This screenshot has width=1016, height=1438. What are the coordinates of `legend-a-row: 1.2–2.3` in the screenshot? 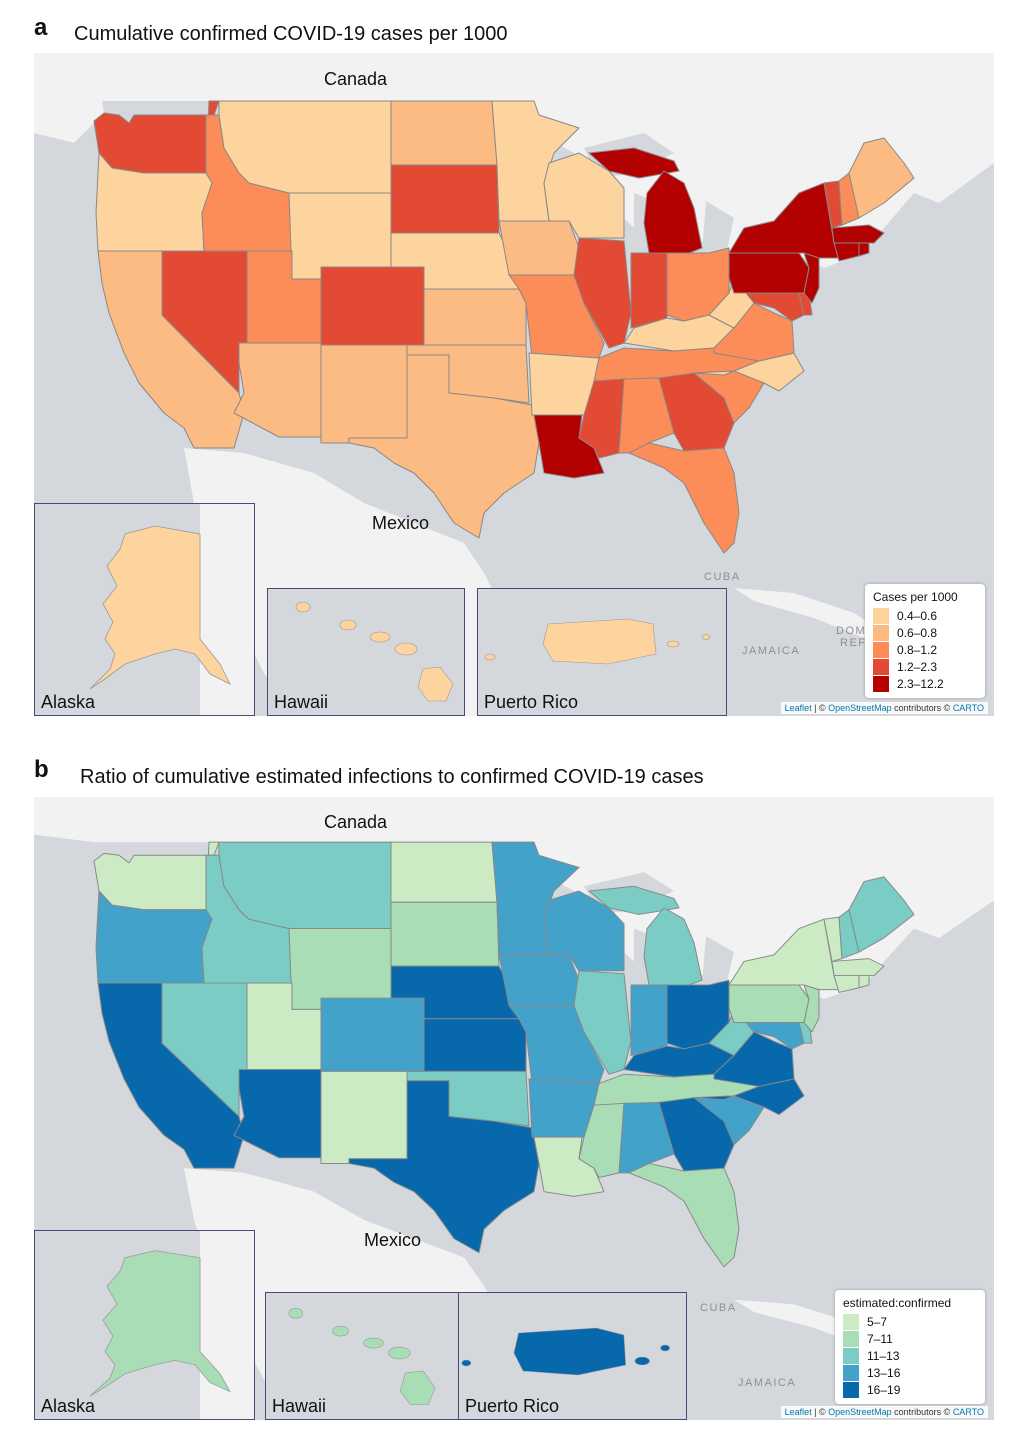 It's located at (925, 666).